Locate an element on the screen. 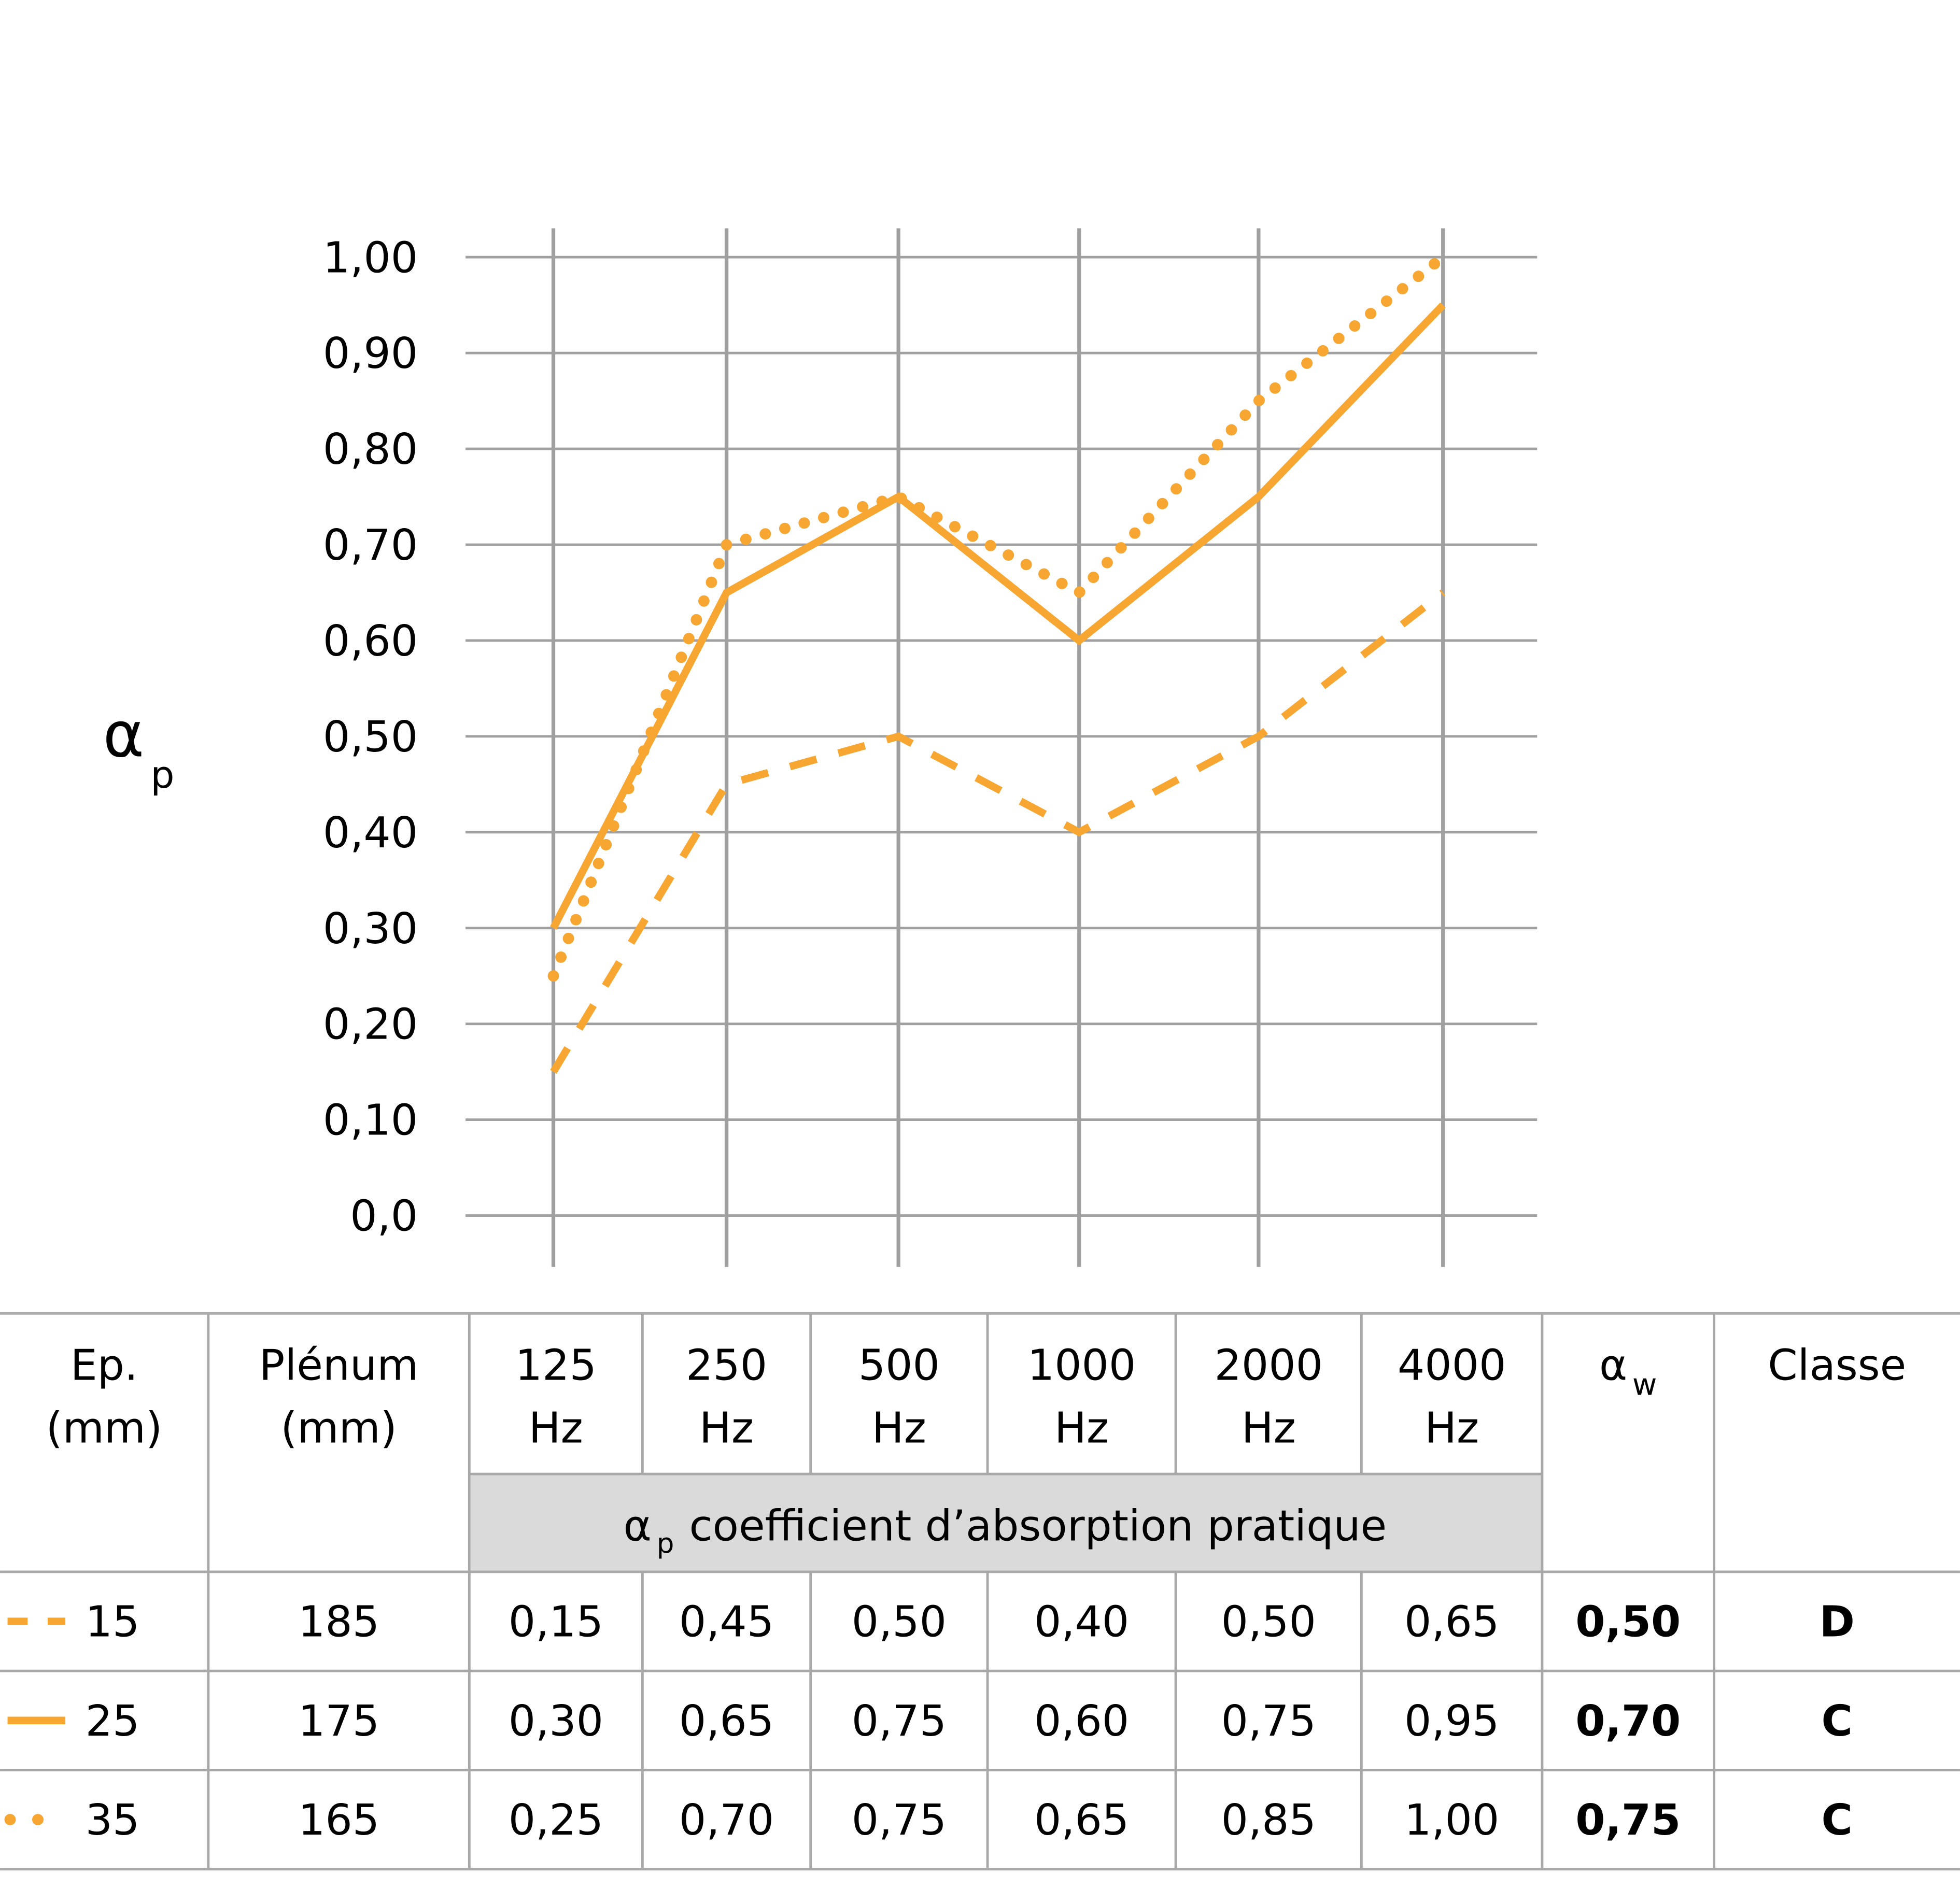 The image size is (1960, 1903). cell-value: 0,60 is located at coordinates (1081, 1722).